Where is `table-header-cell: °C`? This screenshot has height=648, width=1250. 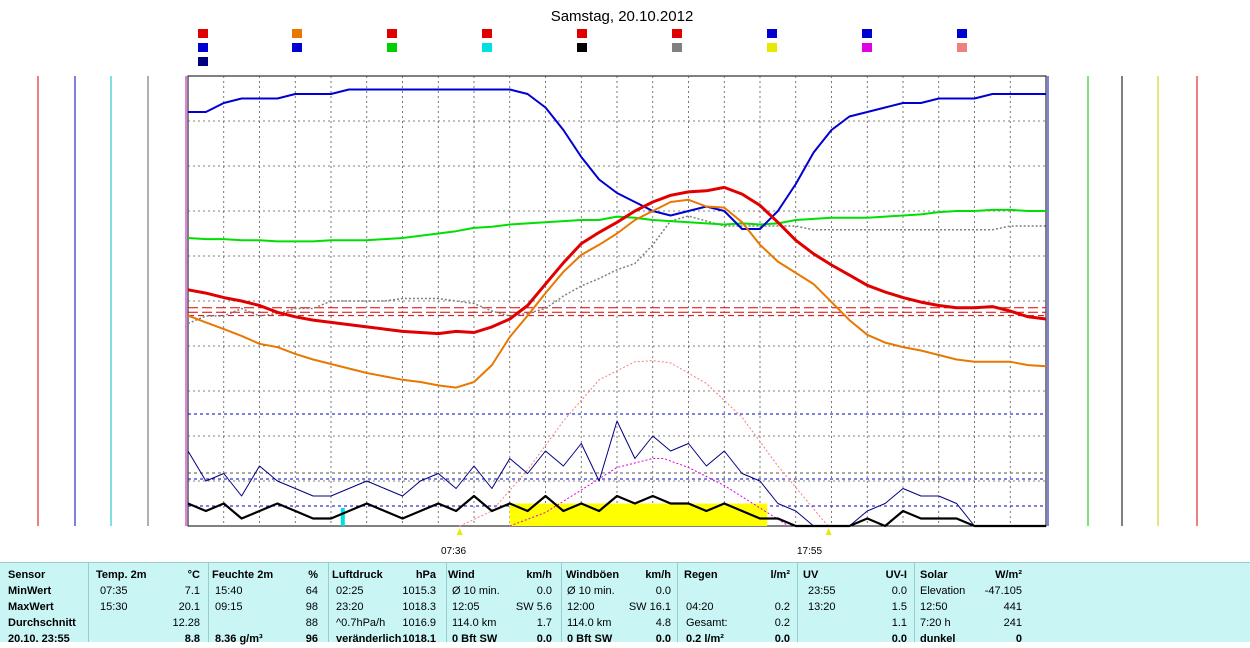 table-header-cell: °C is located at coordinates (193, 575).